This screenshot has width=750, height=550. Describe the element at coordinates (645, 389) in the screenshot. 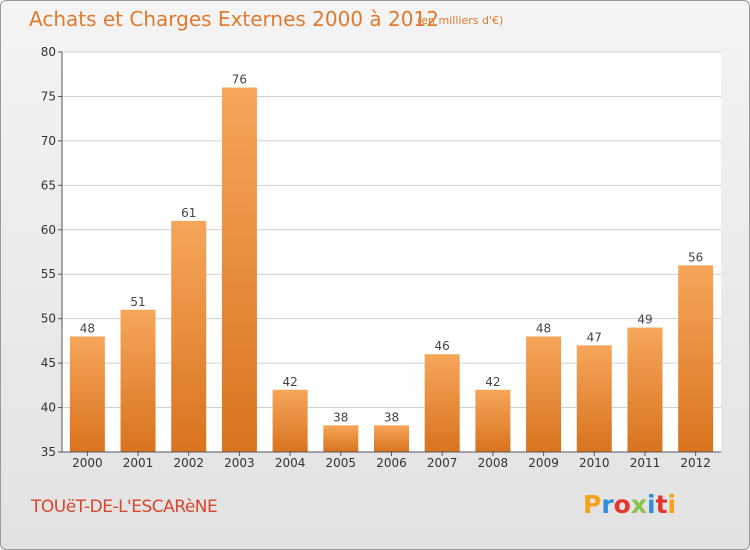

I see `bar-2011` at that location.